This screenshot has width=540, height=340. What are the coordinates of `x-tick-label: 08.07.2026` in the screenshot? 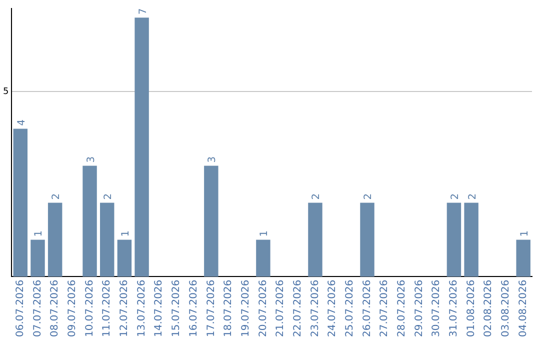 It's located at (55, 309).